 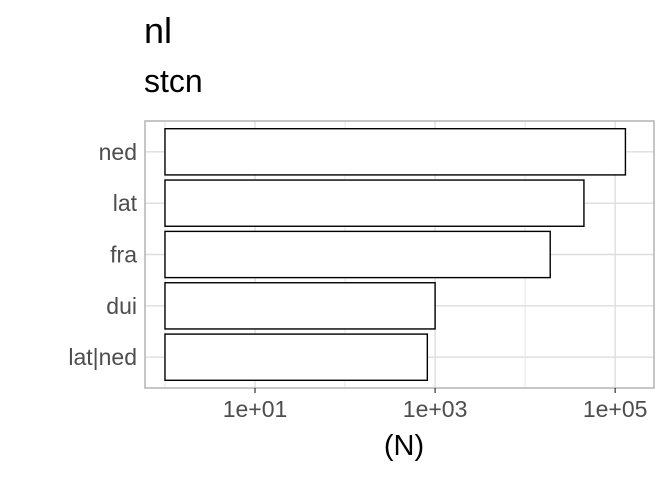 I want to click on bar-dui, so click(x=300, y=306).